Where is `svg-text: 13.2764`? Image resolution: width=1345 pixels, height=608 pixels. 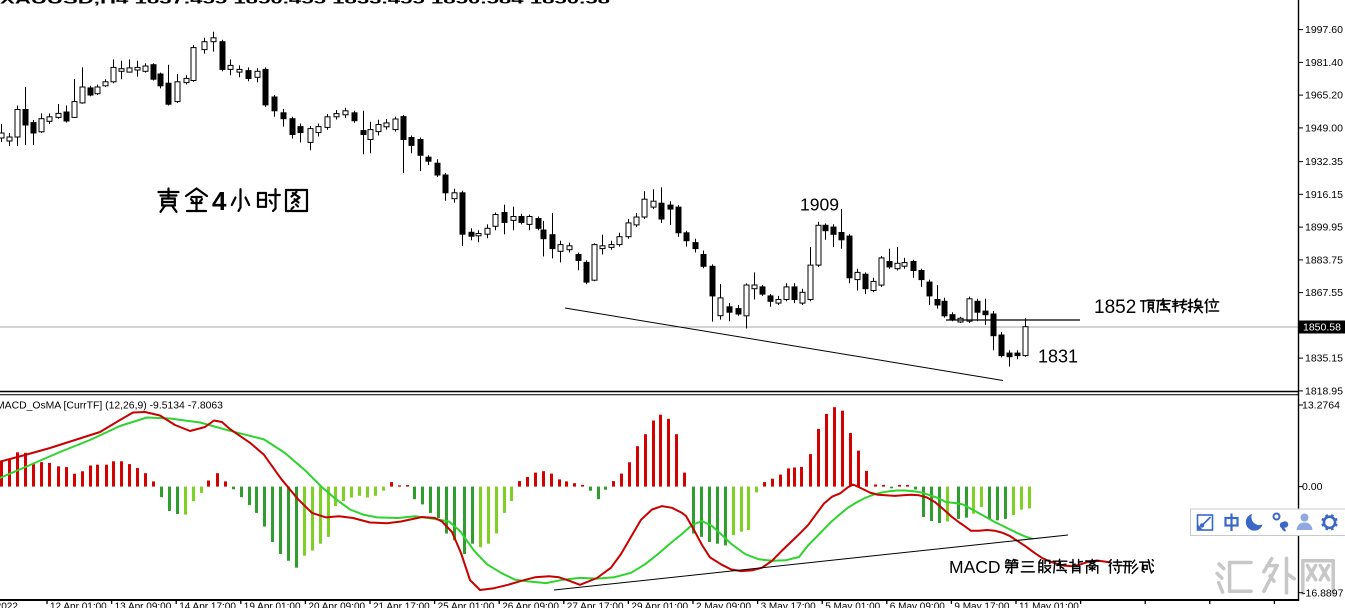
svg-text: 13.2764 is located at coordinates (1321, 406).